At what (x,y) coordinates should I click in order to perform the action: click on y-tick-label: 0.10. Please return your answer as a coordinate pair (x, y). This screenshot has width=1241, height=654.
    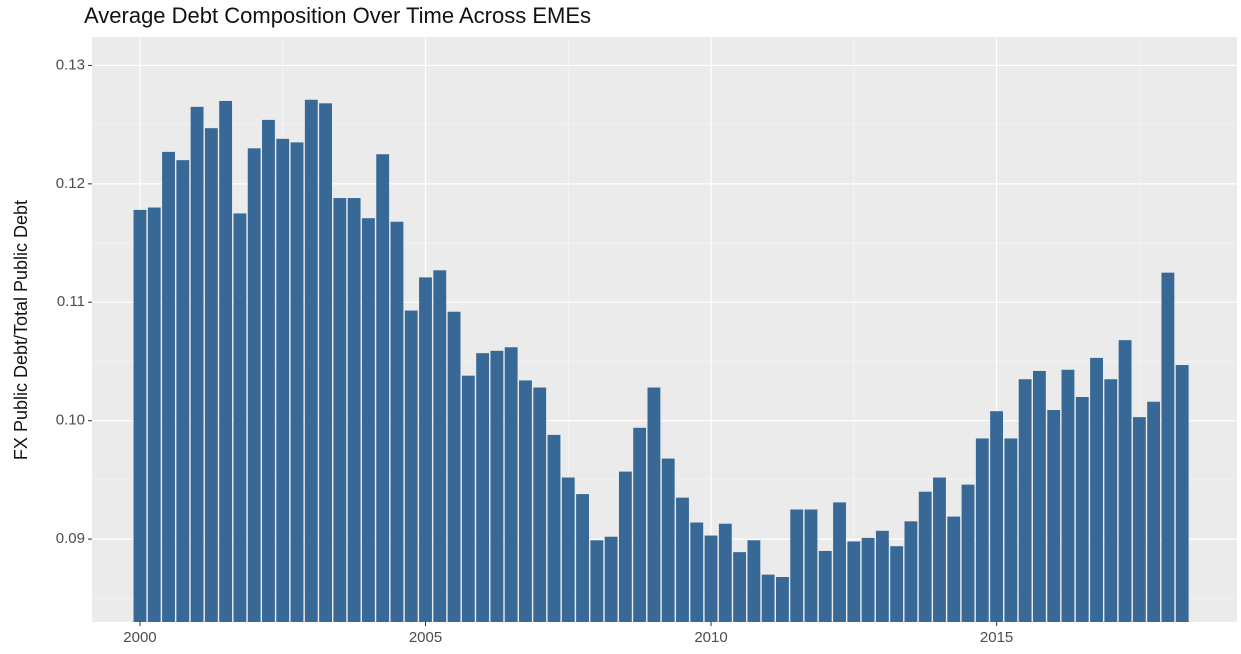
    Looking at the image, I should click on (70, 420).